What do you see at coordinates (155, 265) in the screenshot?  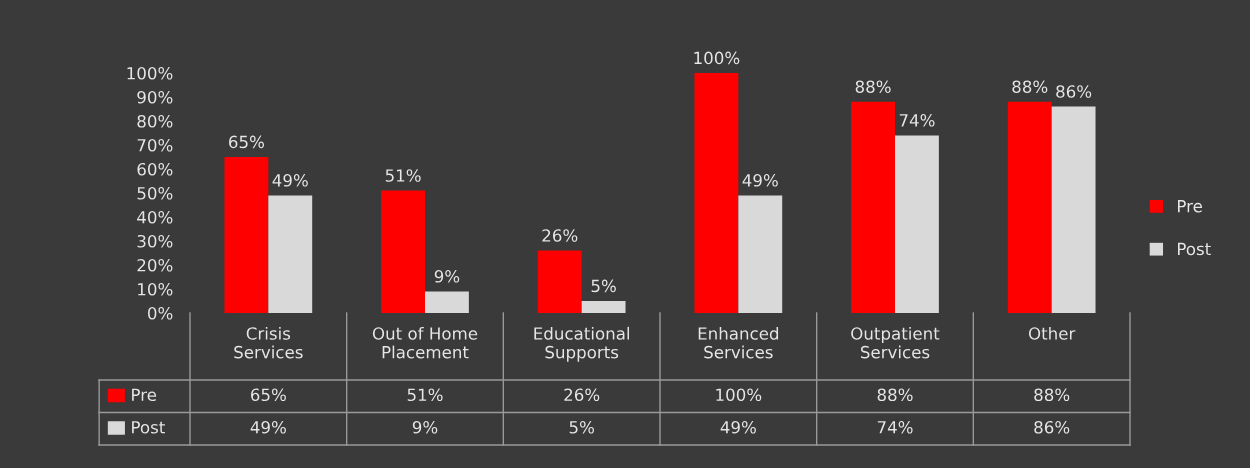 I see `y-tick-label: 20%` at bounding box center [155, 265].